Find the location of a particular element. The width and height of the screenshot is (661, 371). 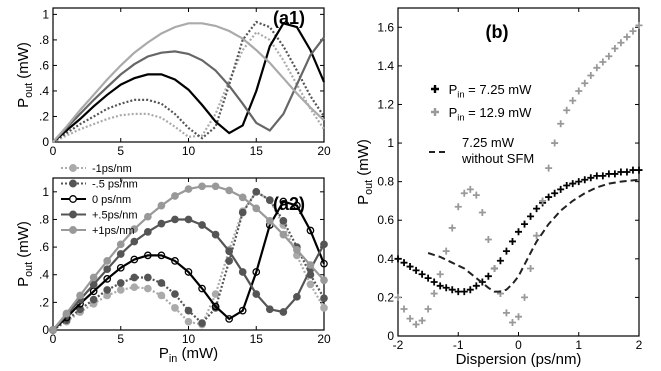

y-axis-label-unit: (mW) is located at coordinates (23, 62).